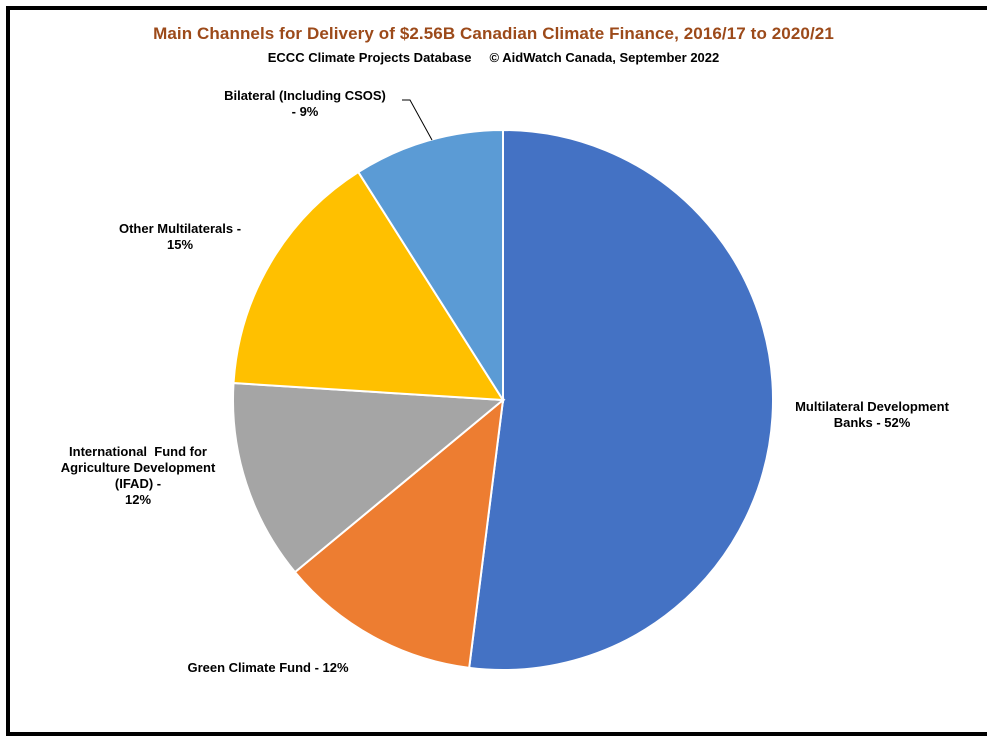 Image resolution: width=987 pixels, height=736 pixels. I want to click on pie-slice-green-climate-fund, so click(399, 533).